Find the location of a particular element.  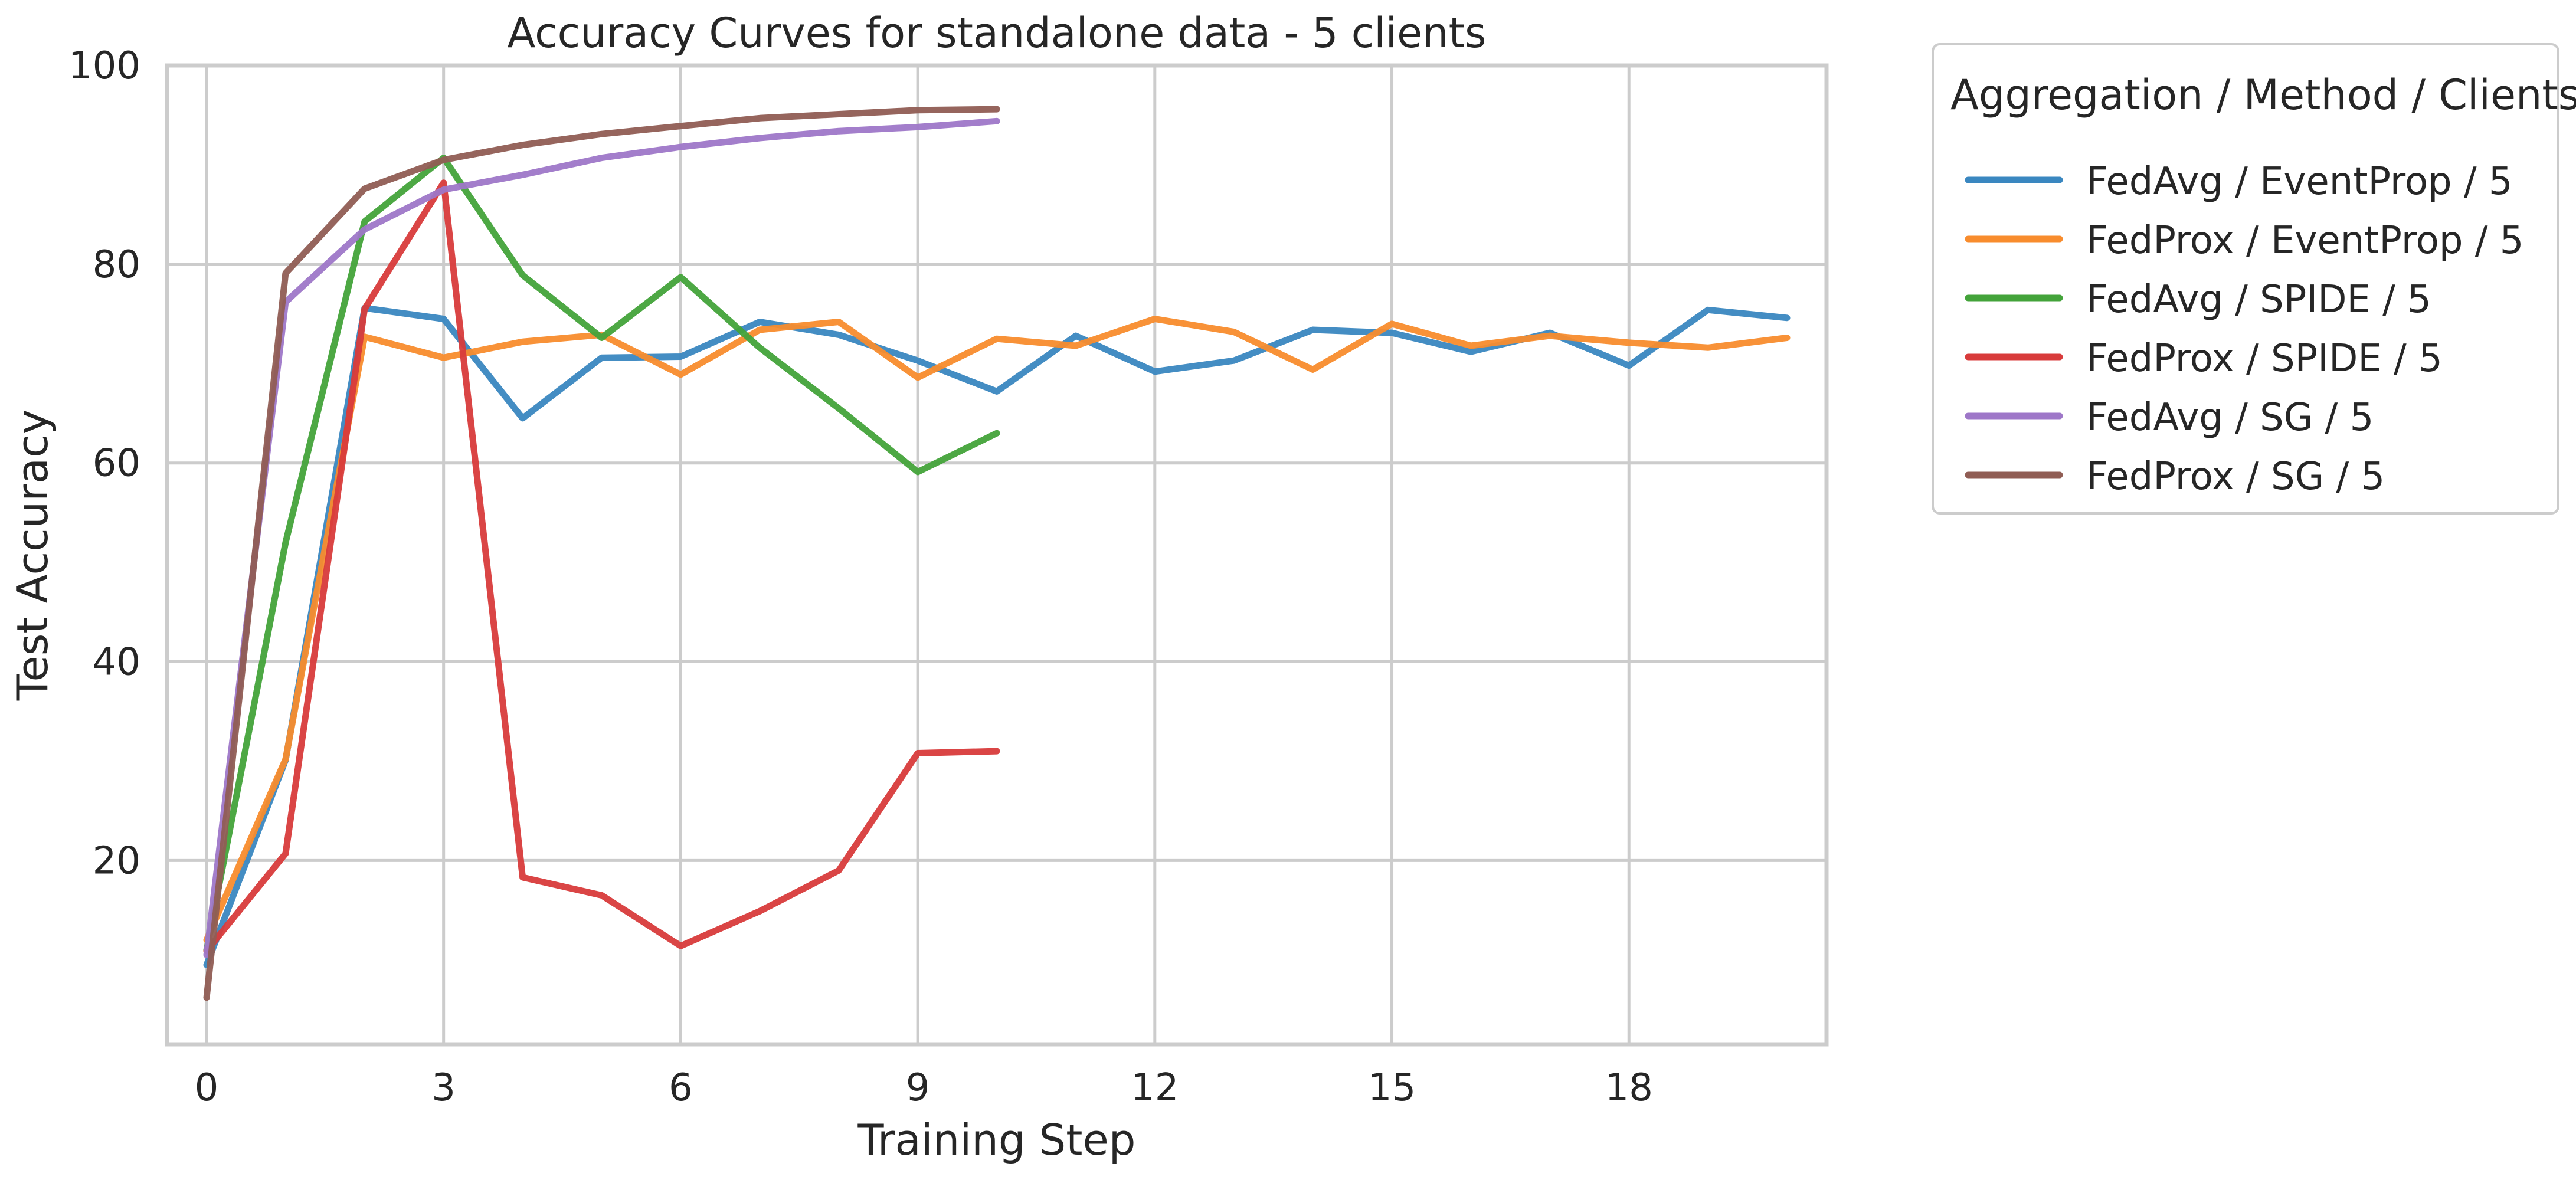

x-tick-label: 3 is located at coordinates (444, 1088).